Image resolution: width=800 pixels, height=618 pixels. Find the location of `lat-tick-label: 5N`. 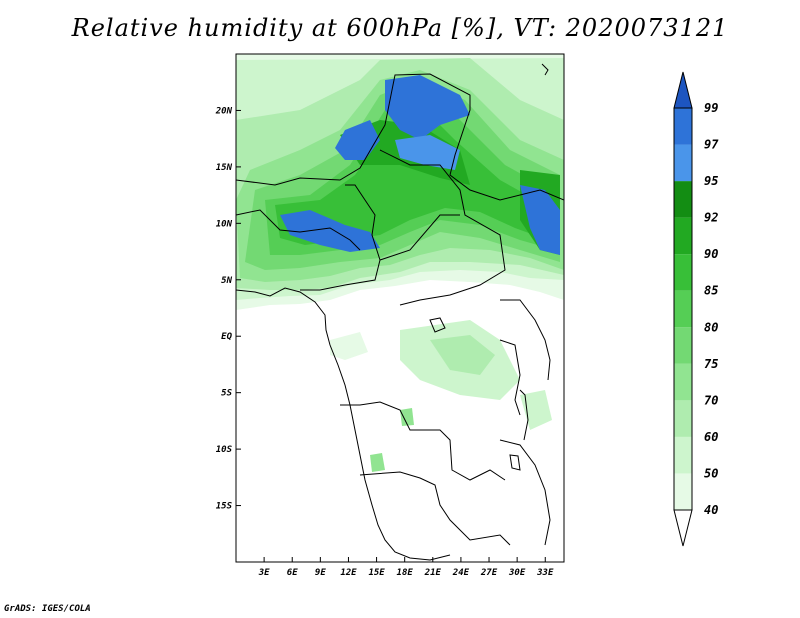

lat-tick-label: 5N is located at coordinates (226, 281).